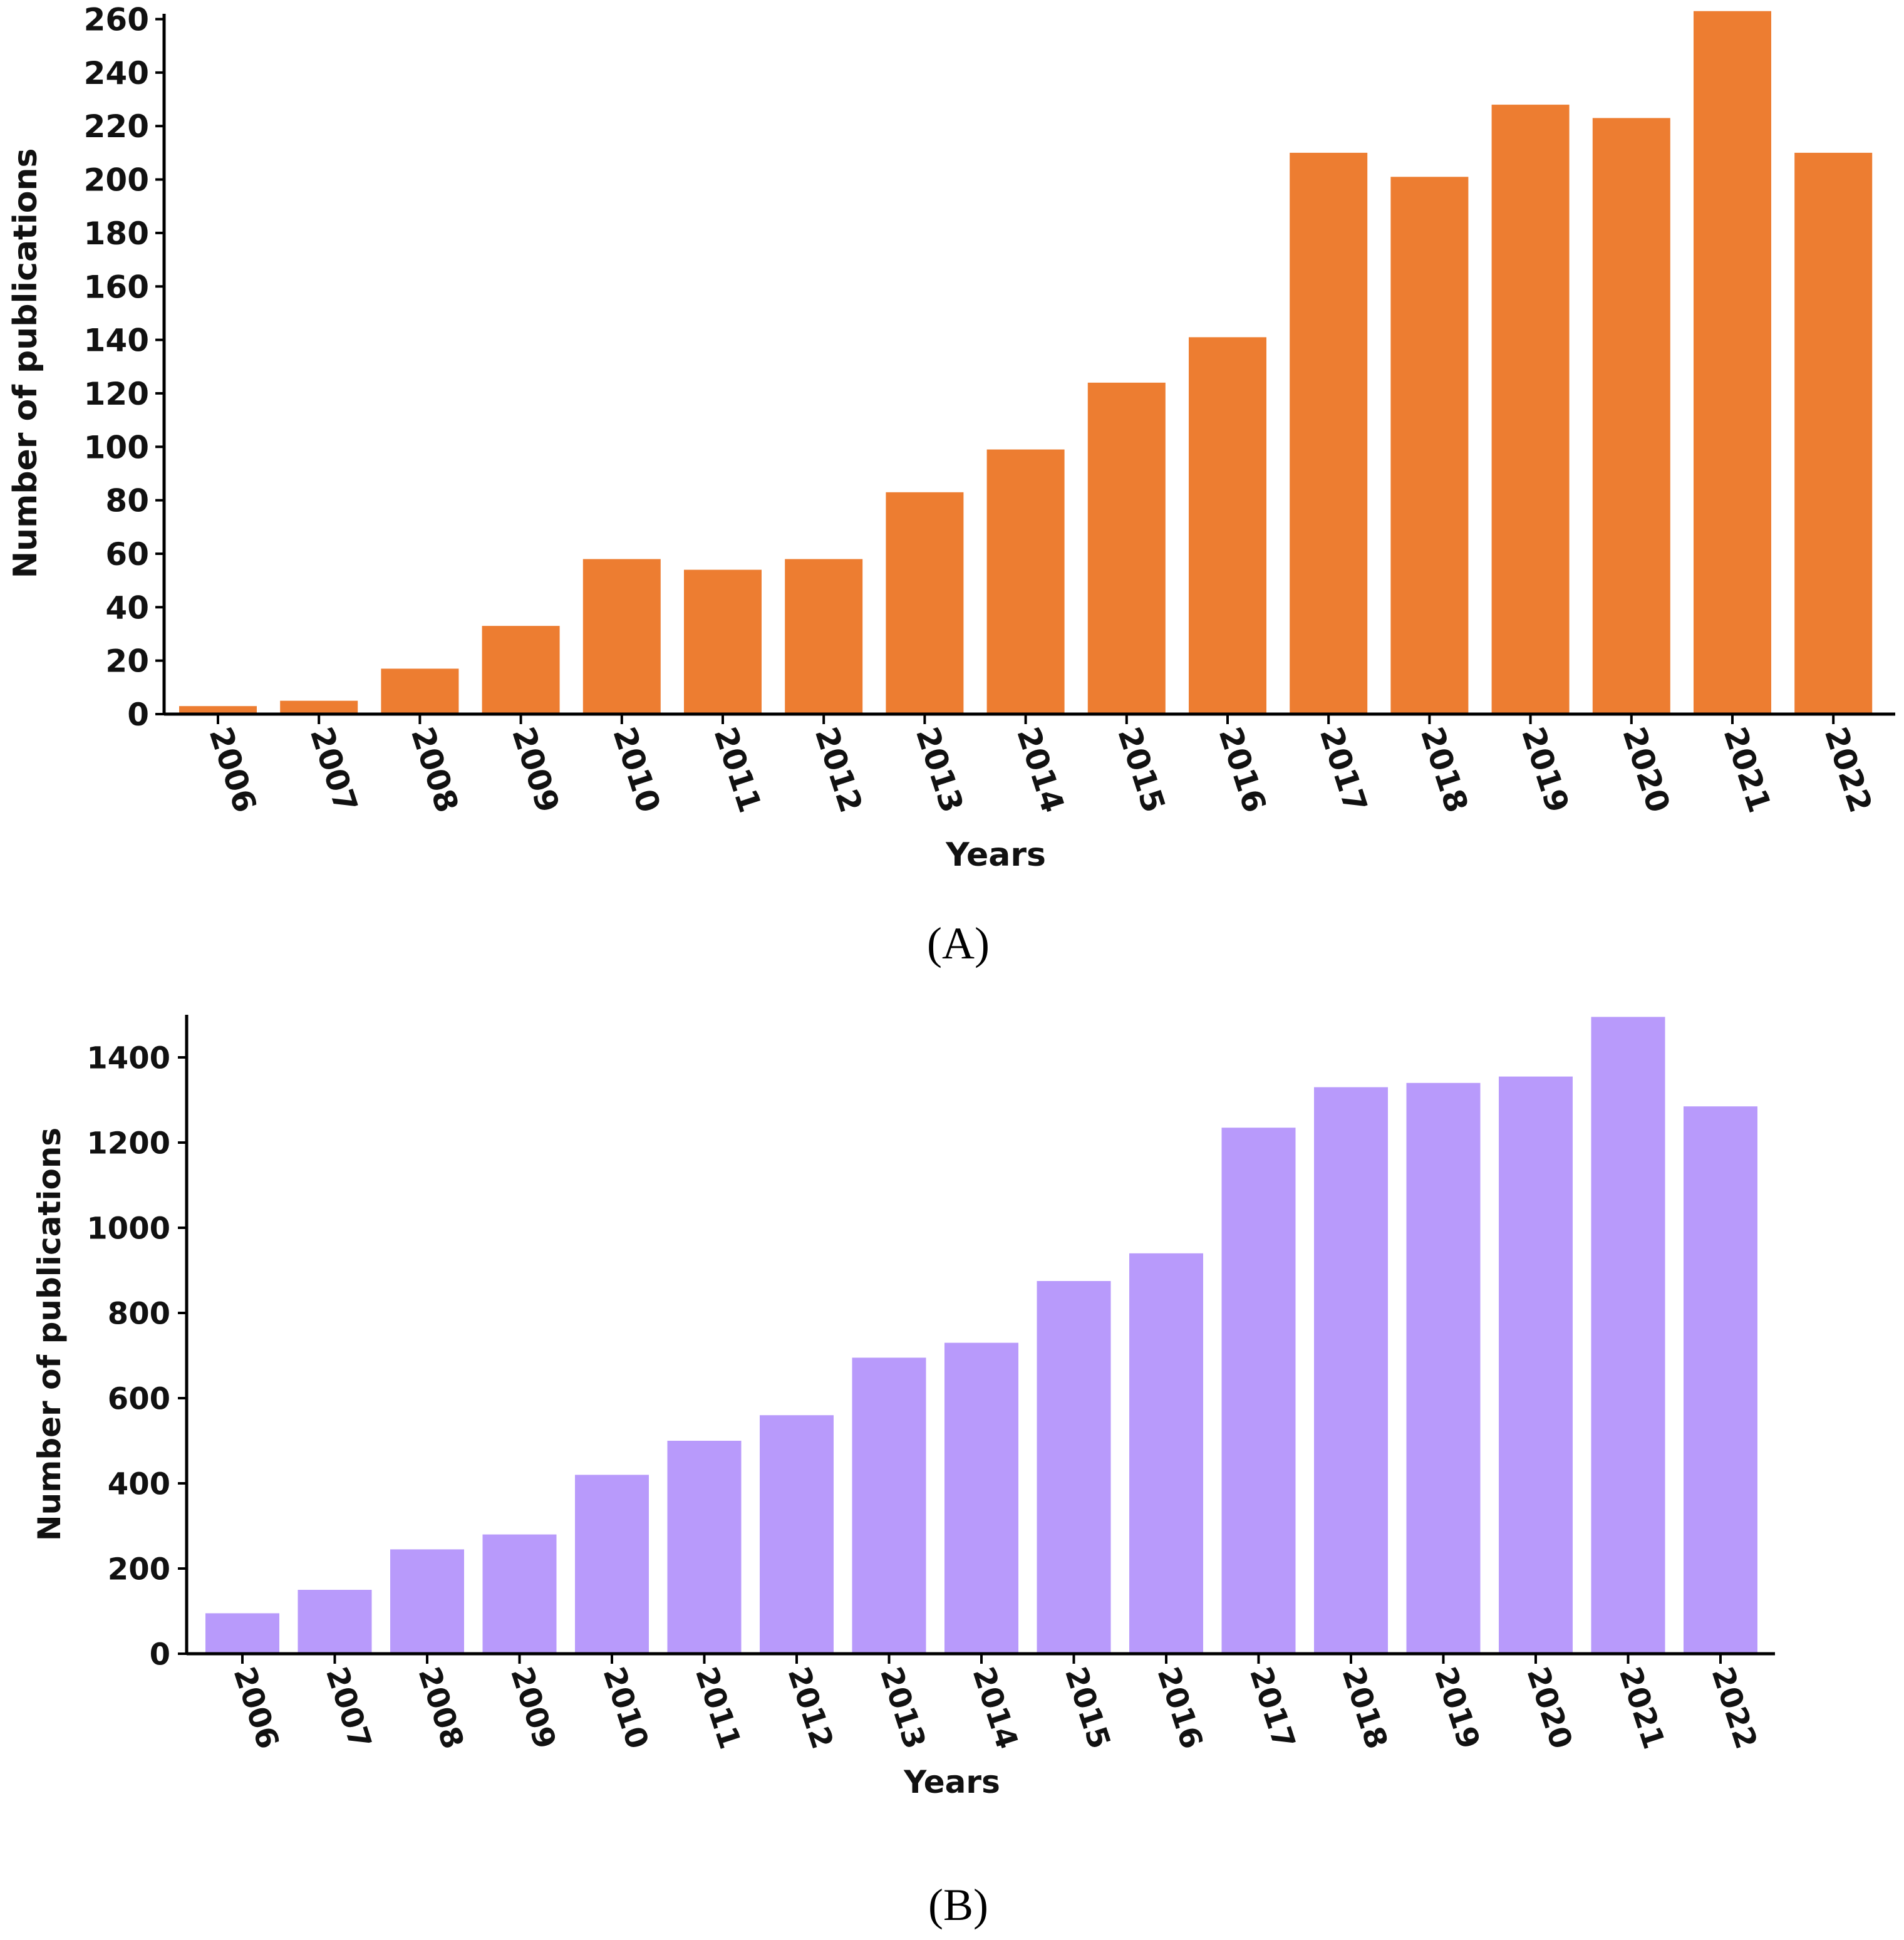 The width and height of the screenshot is (1904, 1940). What do you see at coordinates (127, 608) in the screenshot?
I see `y-tick-label-a-40: 40` at bounding box center [127, 608].